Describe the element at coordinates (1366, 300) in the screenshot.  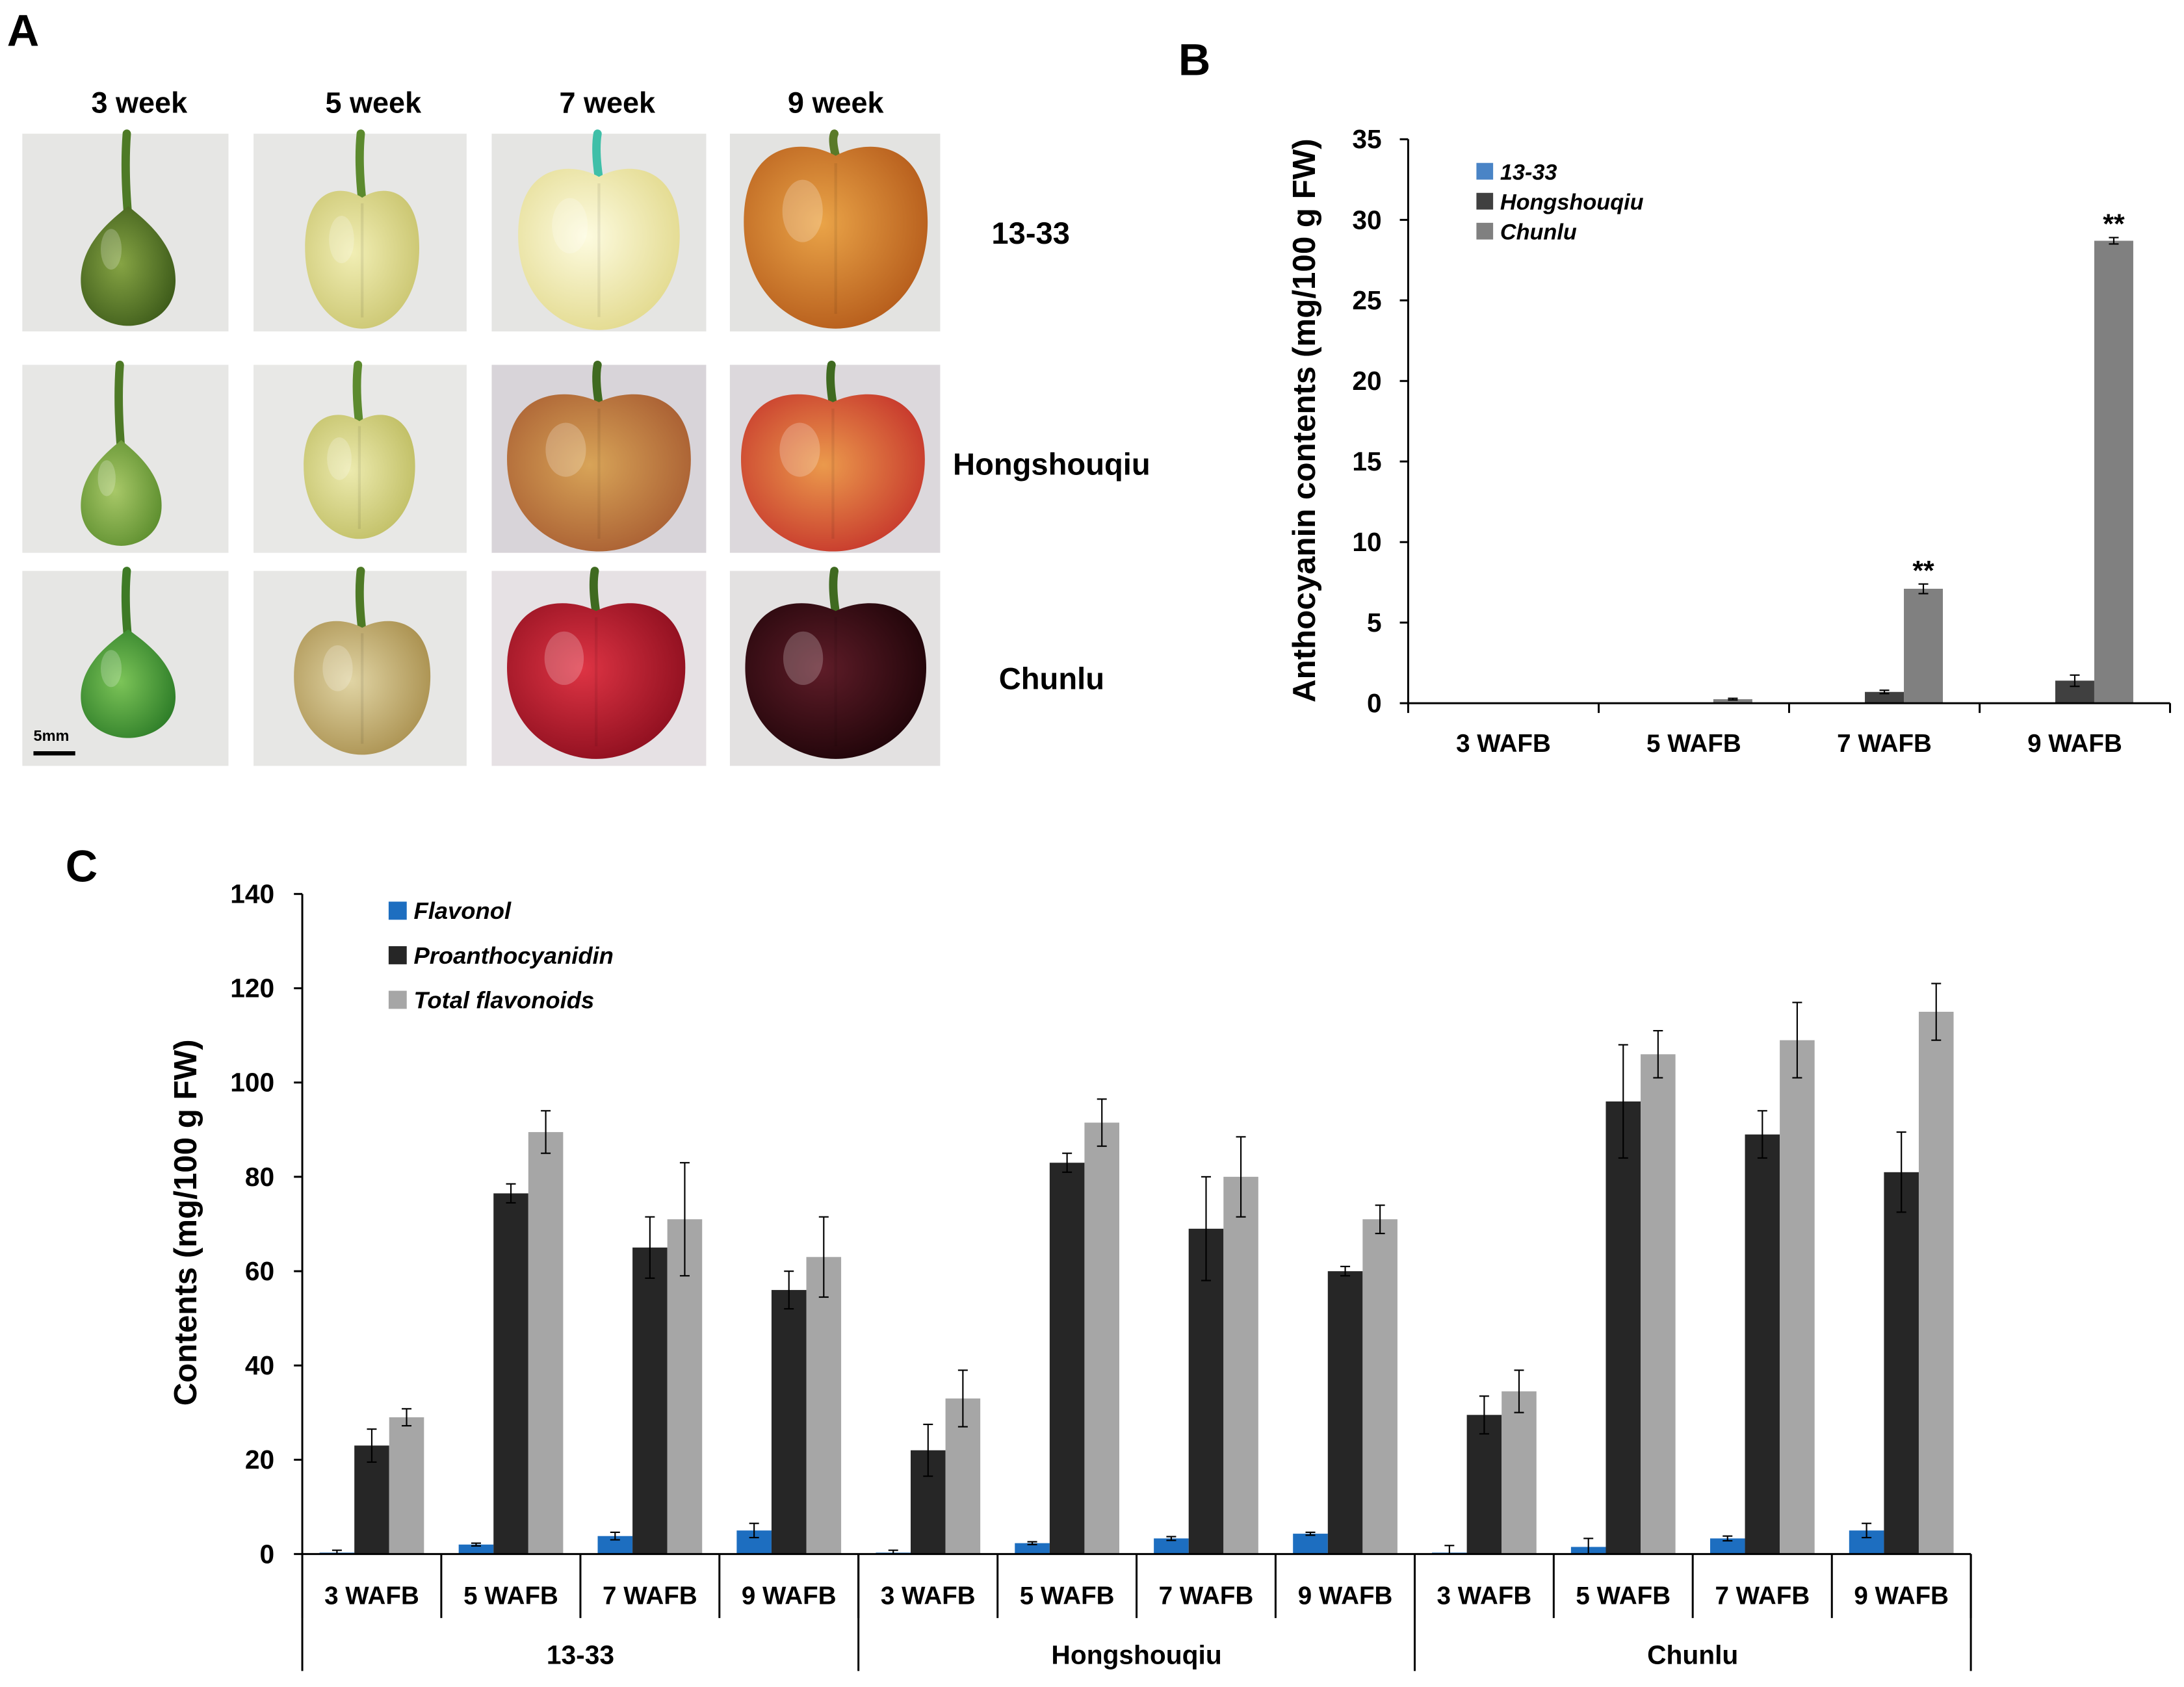
I see `y-tick-label: 25` at that location.